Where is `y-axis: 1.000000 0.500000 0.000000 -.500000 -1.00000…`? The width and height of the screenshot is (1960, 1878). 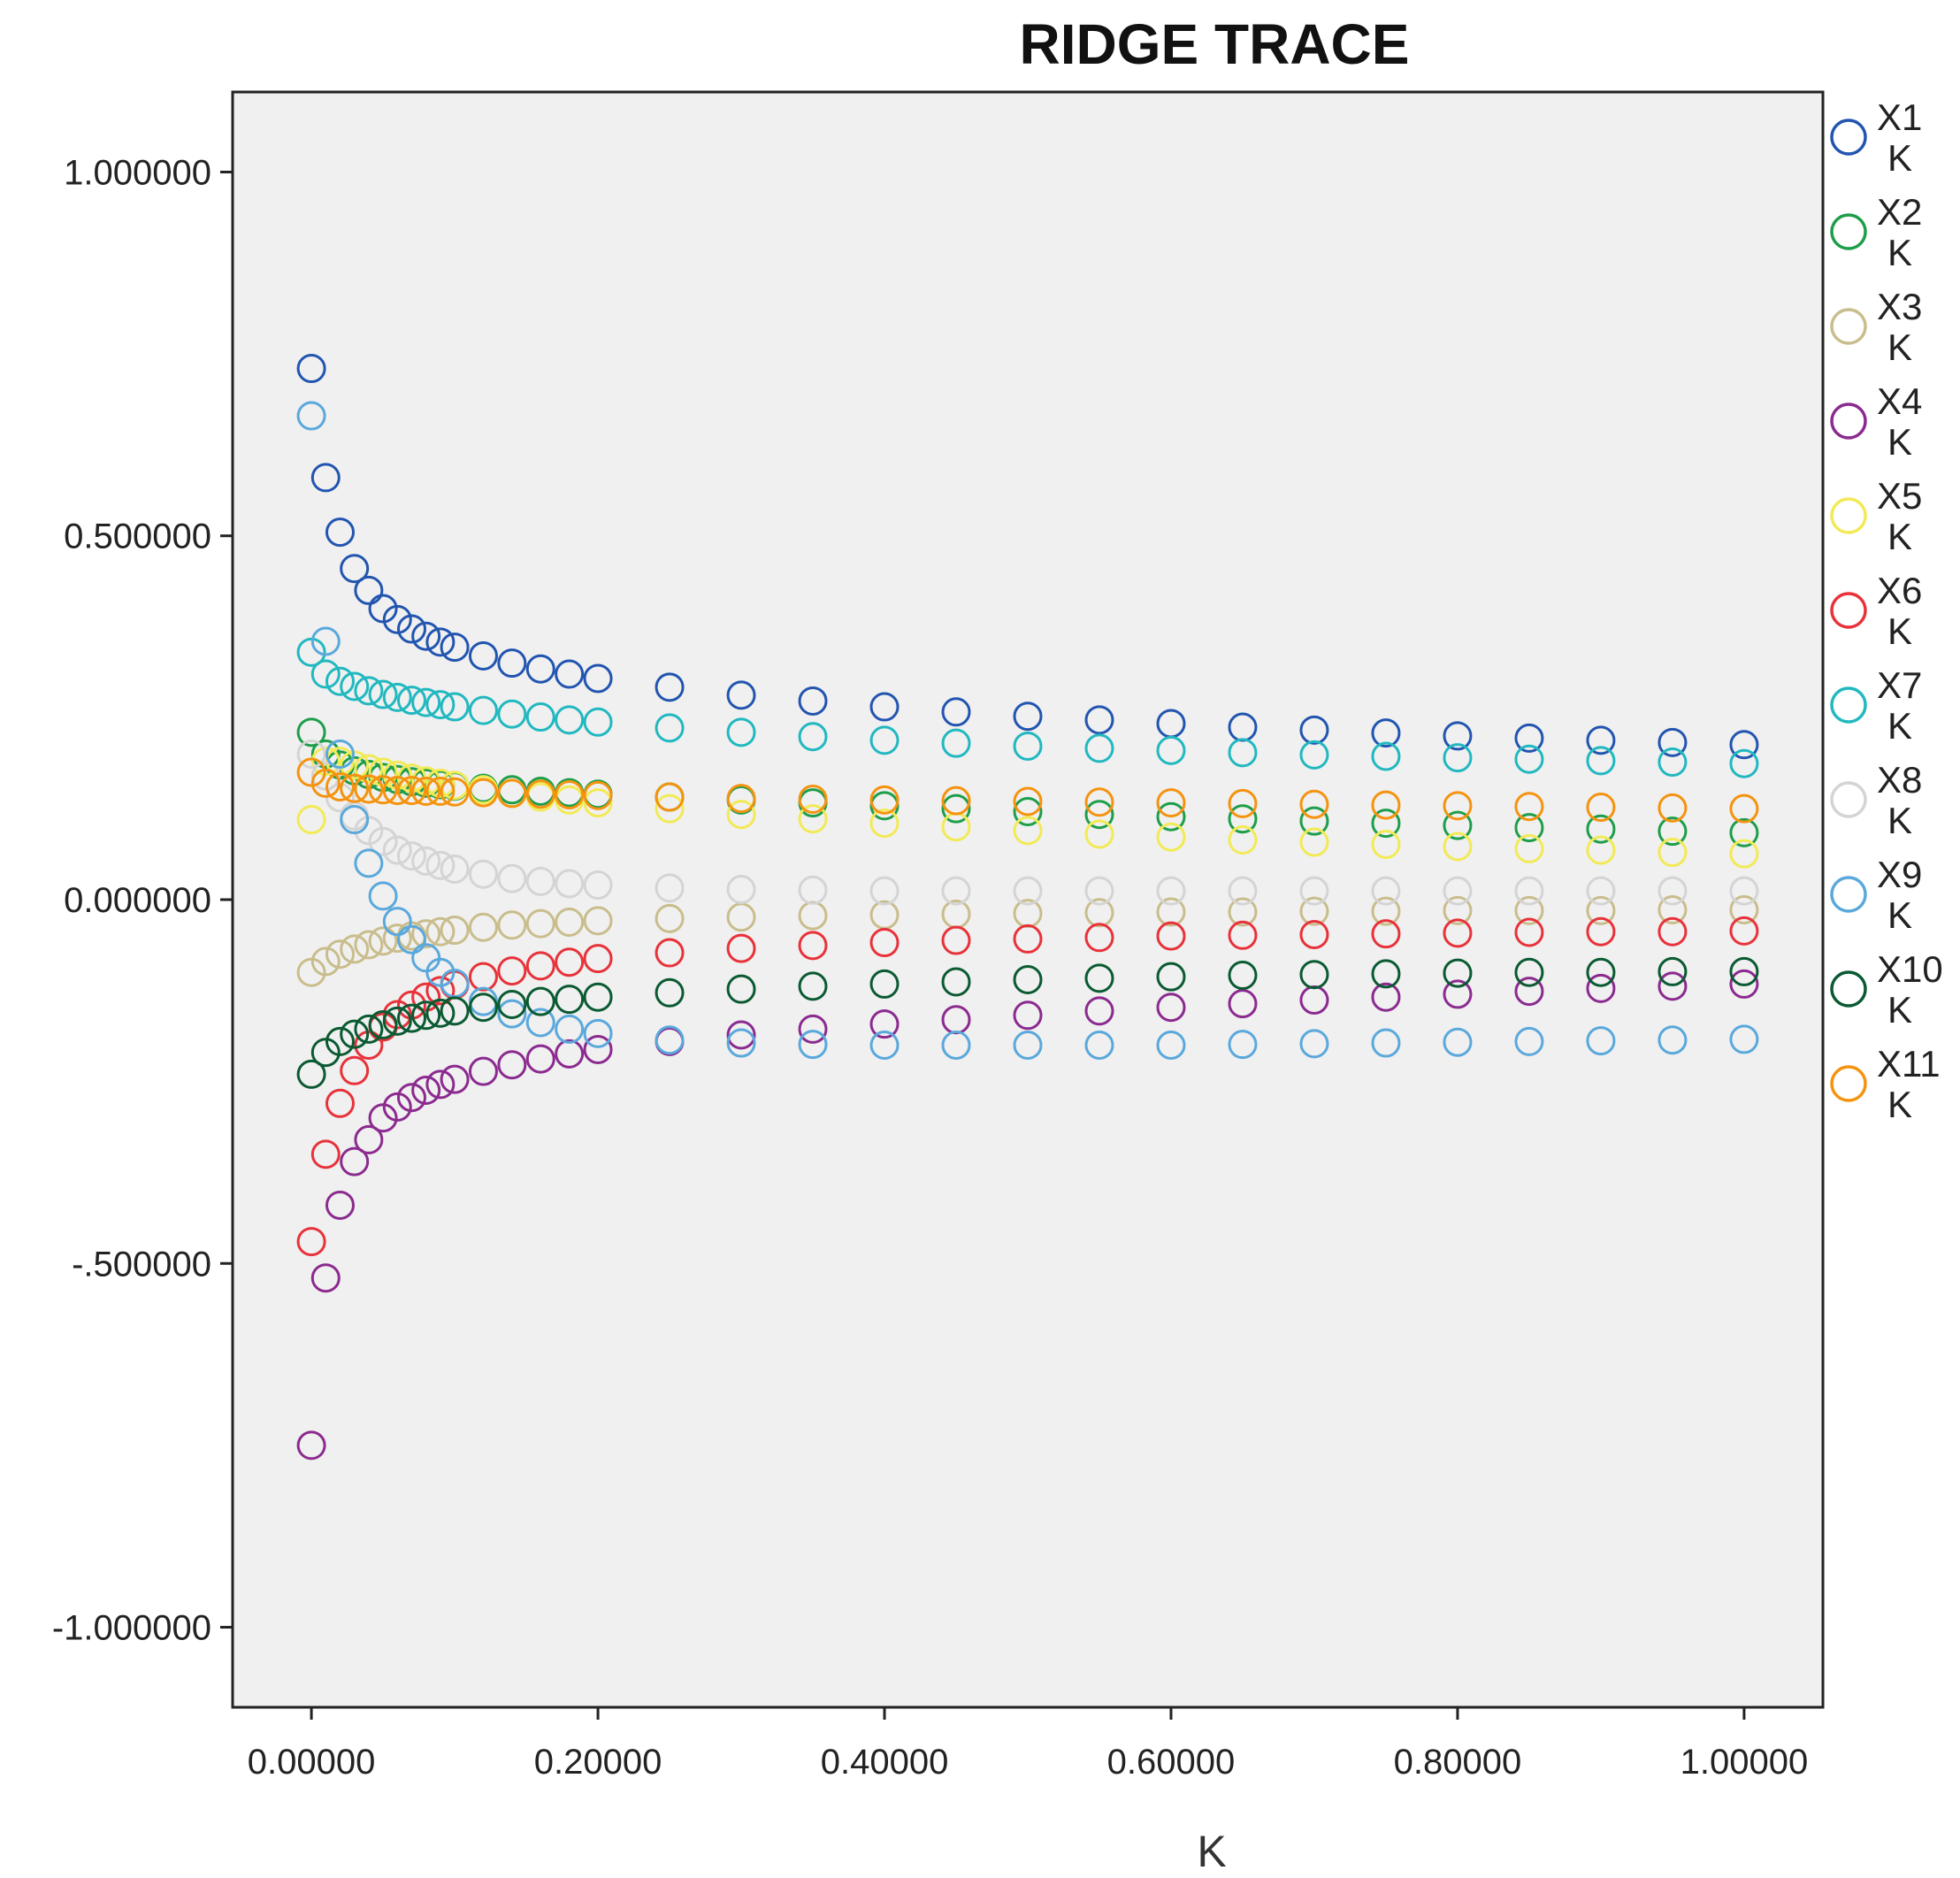
y-axis: 1.000000 0.500000 0.000000 -.500000 -1.00000… is located at coordinates (142, 900).